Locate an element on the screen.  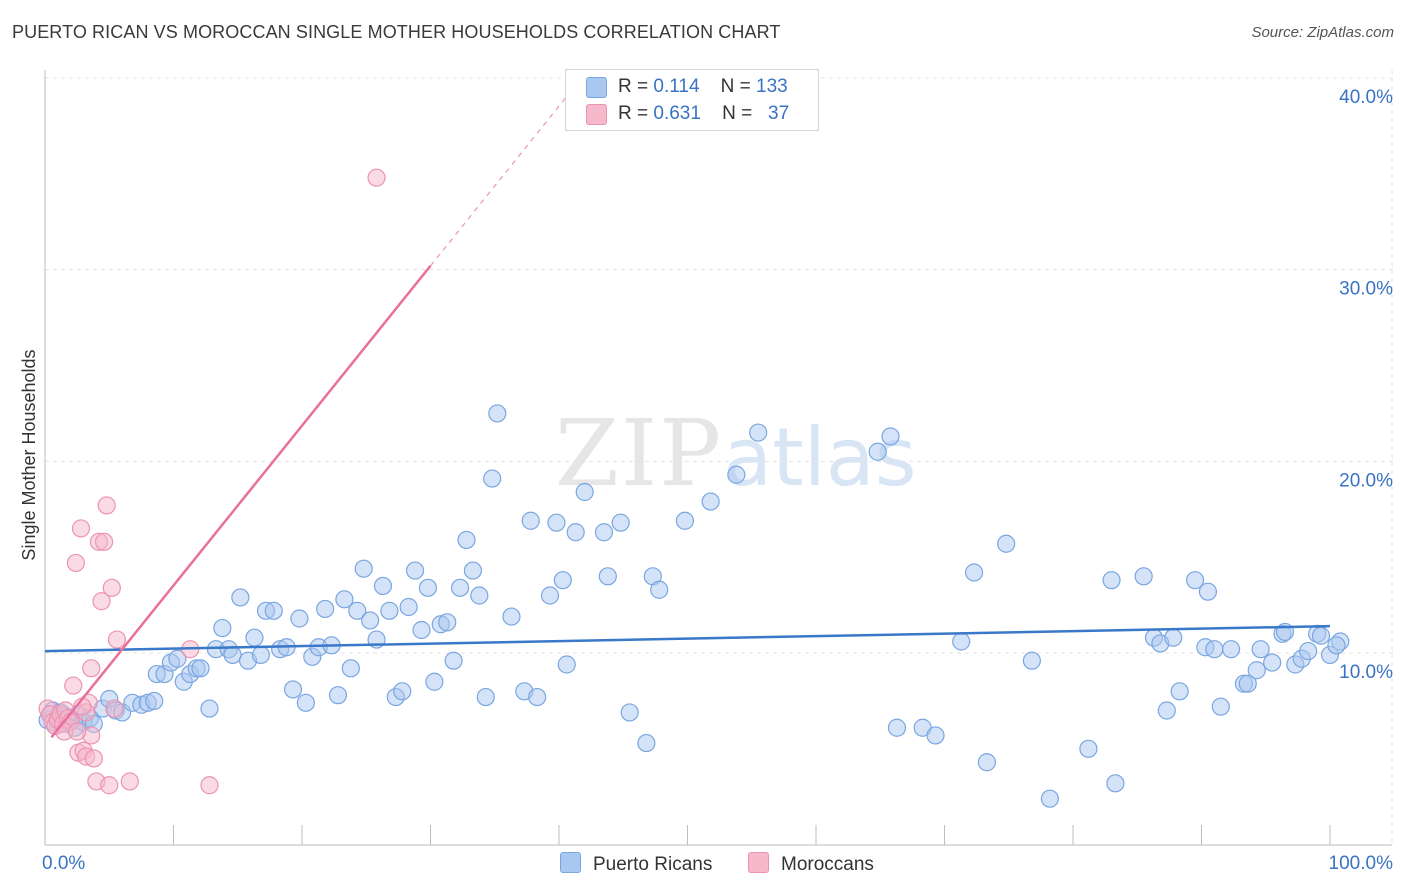
y-tick-label: 40.0% is located at coordinates (1366, 97).